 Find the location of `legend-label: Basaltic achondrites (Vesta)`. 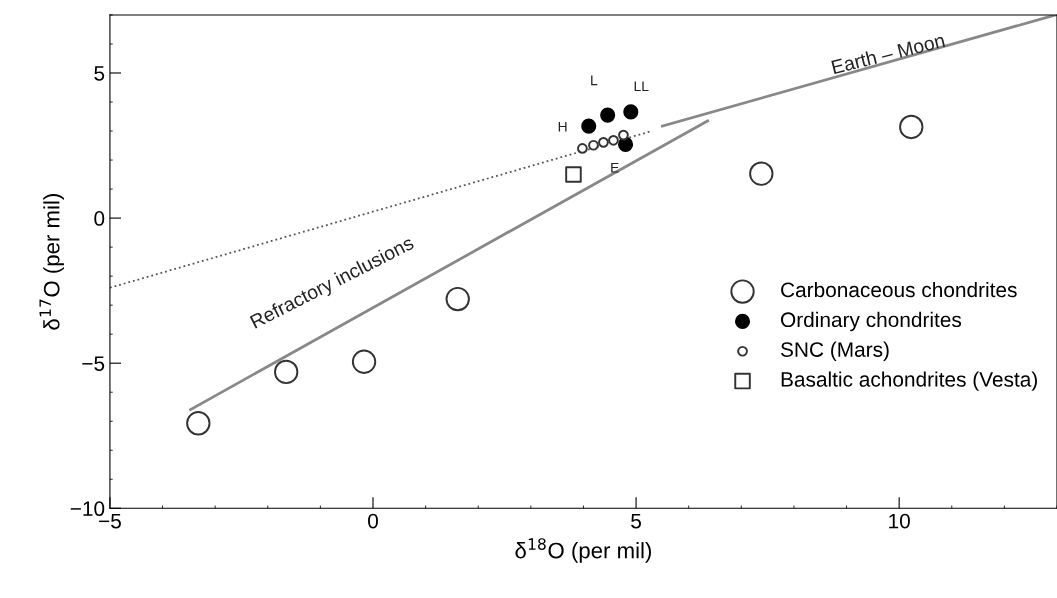

legend-label: Basaltic achondrites (Vesta) is located at coordinates (909, 381).